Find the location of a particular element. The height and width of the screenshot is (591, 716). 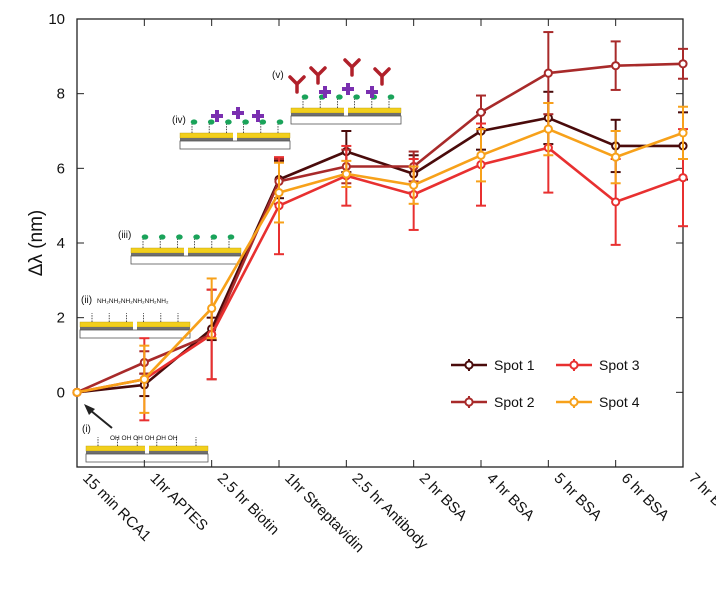

legend-item: Spot 1 is located at coordinates (493, 365).